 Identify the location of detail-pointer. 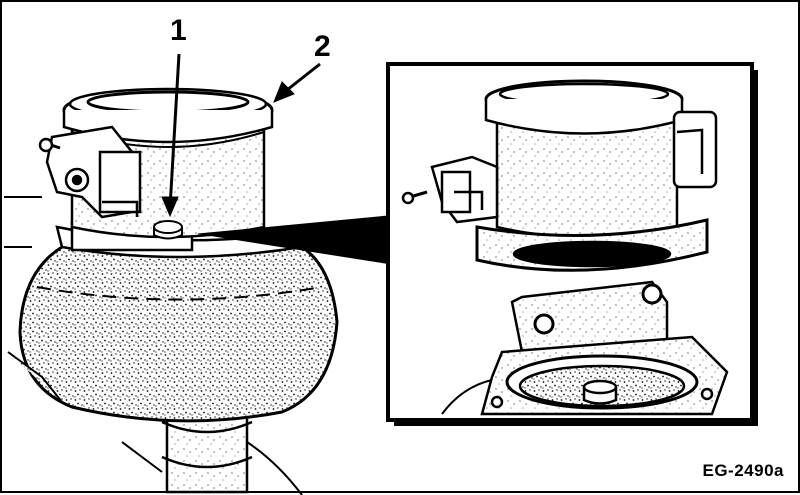
(293, 240).